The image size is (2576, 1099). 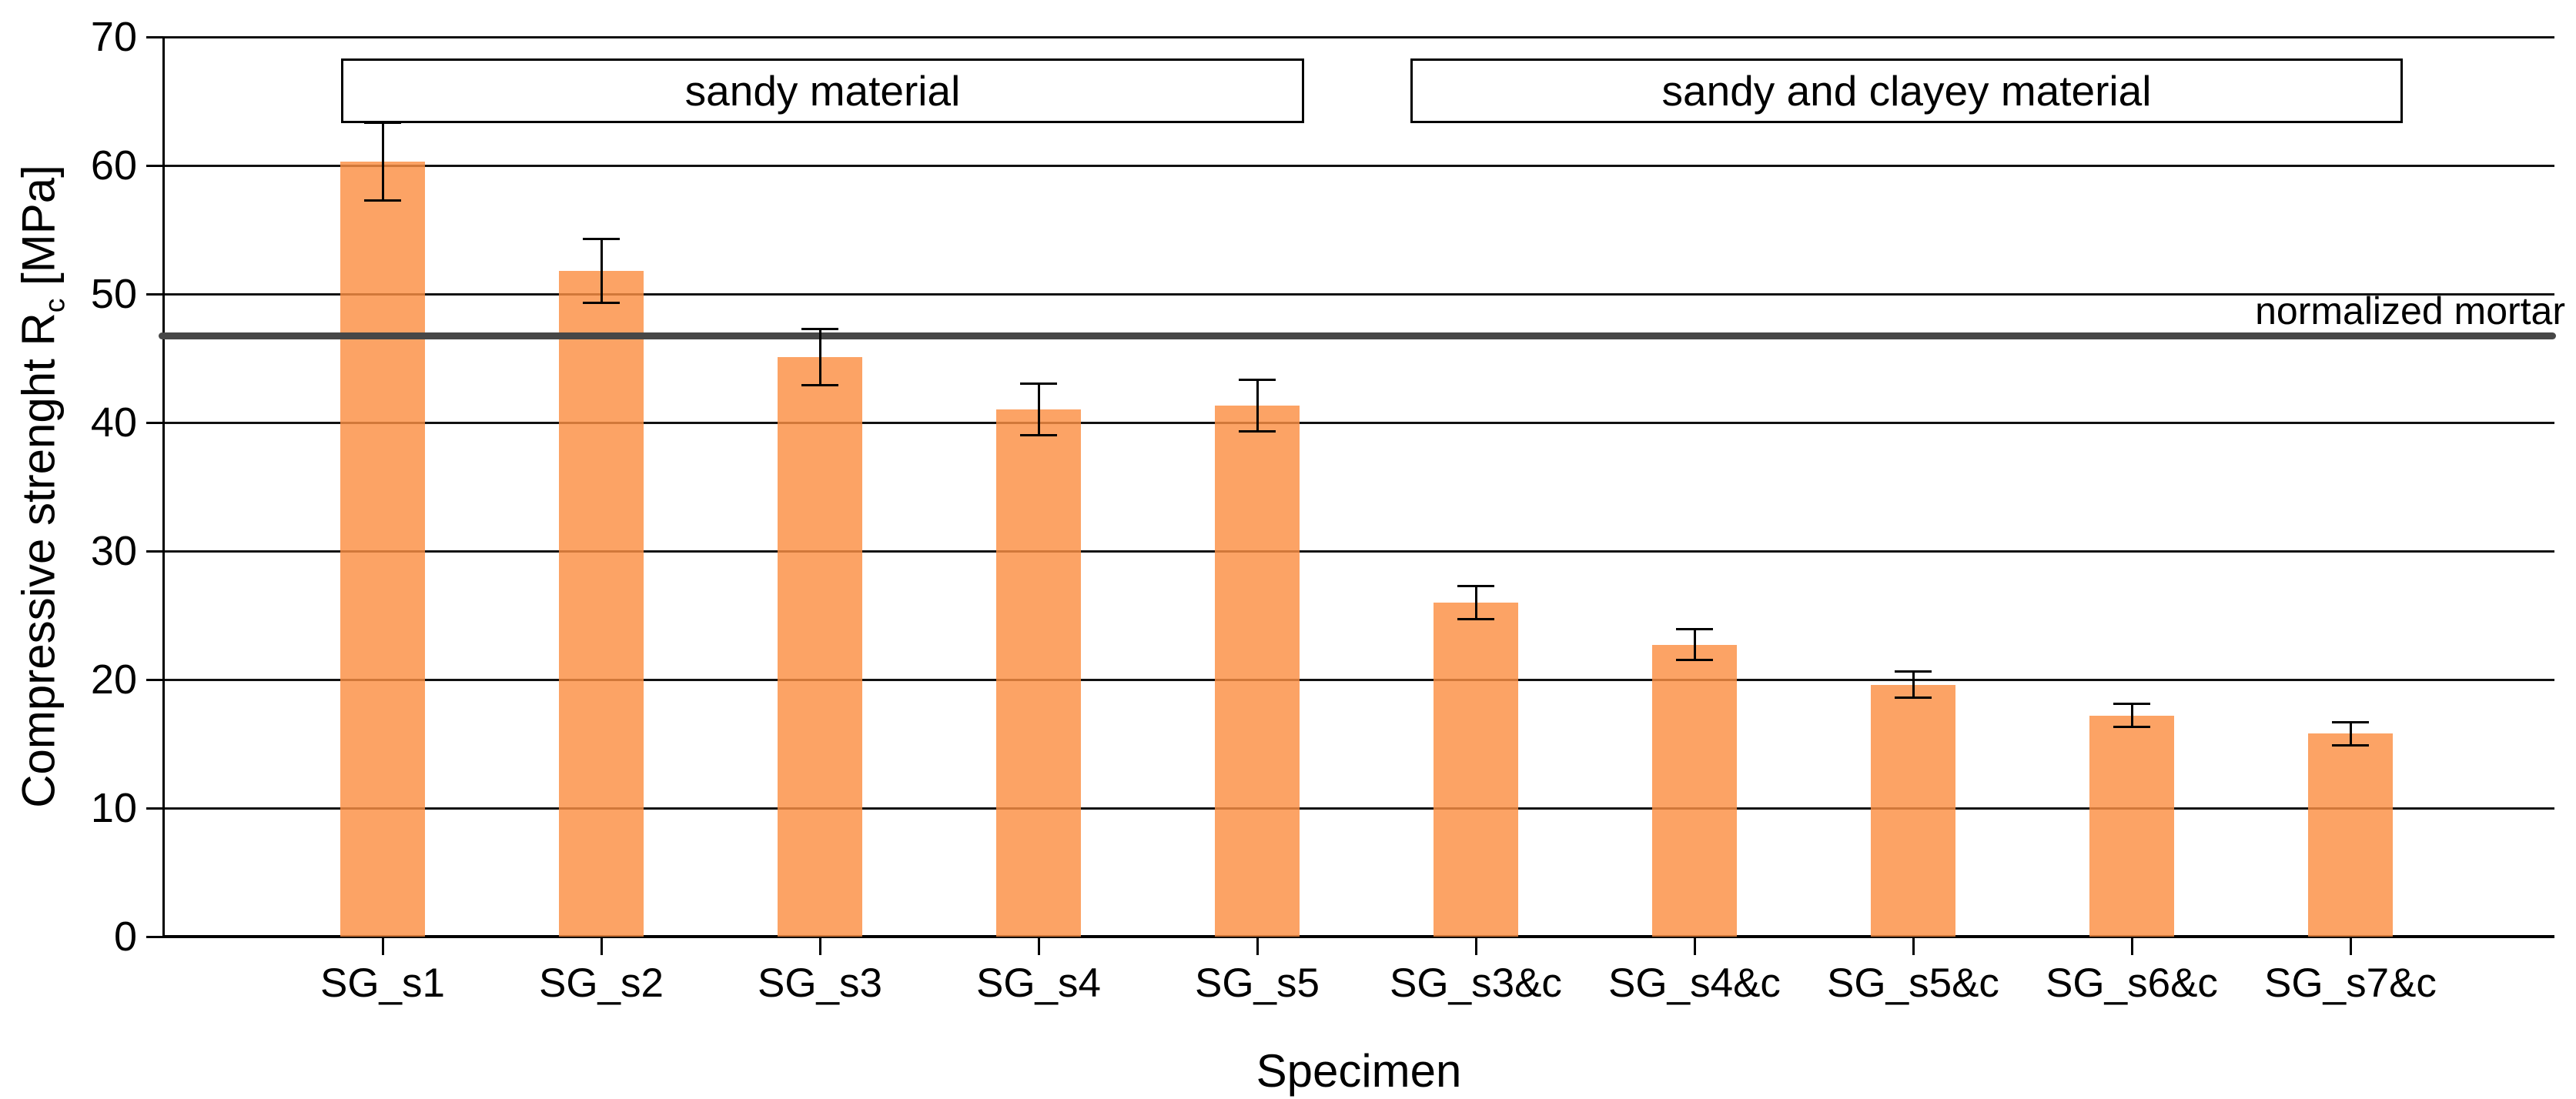 I want to click on x-tick-label-SG_s4: SG_s4, so click(x=1038, y=983).